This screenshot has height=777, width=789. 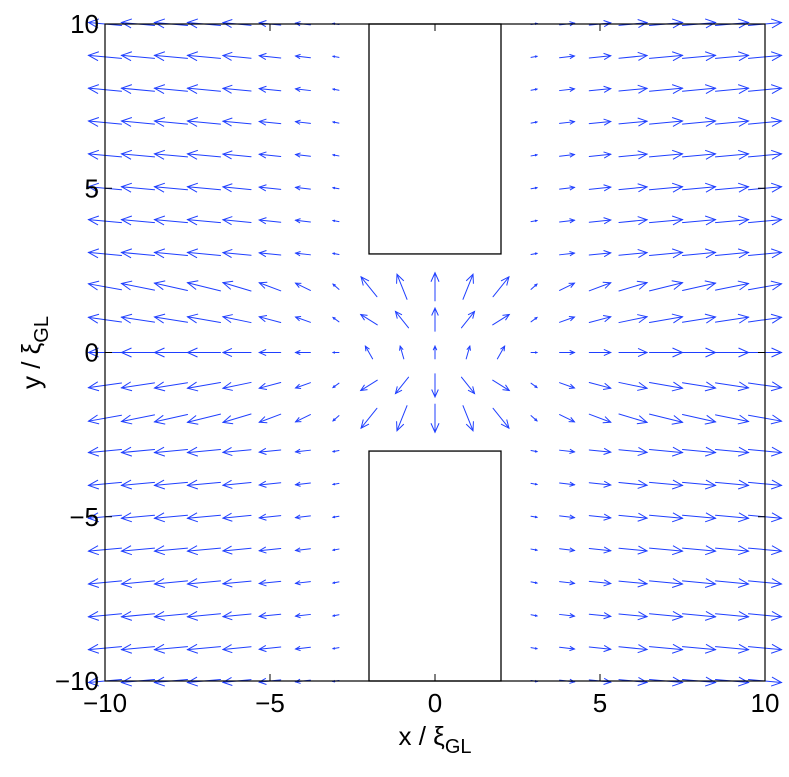 I want to click on y-axis-label-main: y / ξ, so click(x=31, y=365).